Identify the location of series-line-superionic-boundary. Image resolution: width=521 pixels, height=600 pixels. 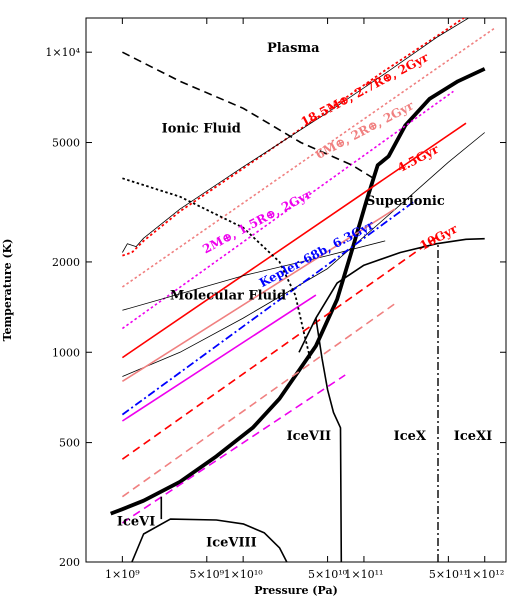
(391, 295).